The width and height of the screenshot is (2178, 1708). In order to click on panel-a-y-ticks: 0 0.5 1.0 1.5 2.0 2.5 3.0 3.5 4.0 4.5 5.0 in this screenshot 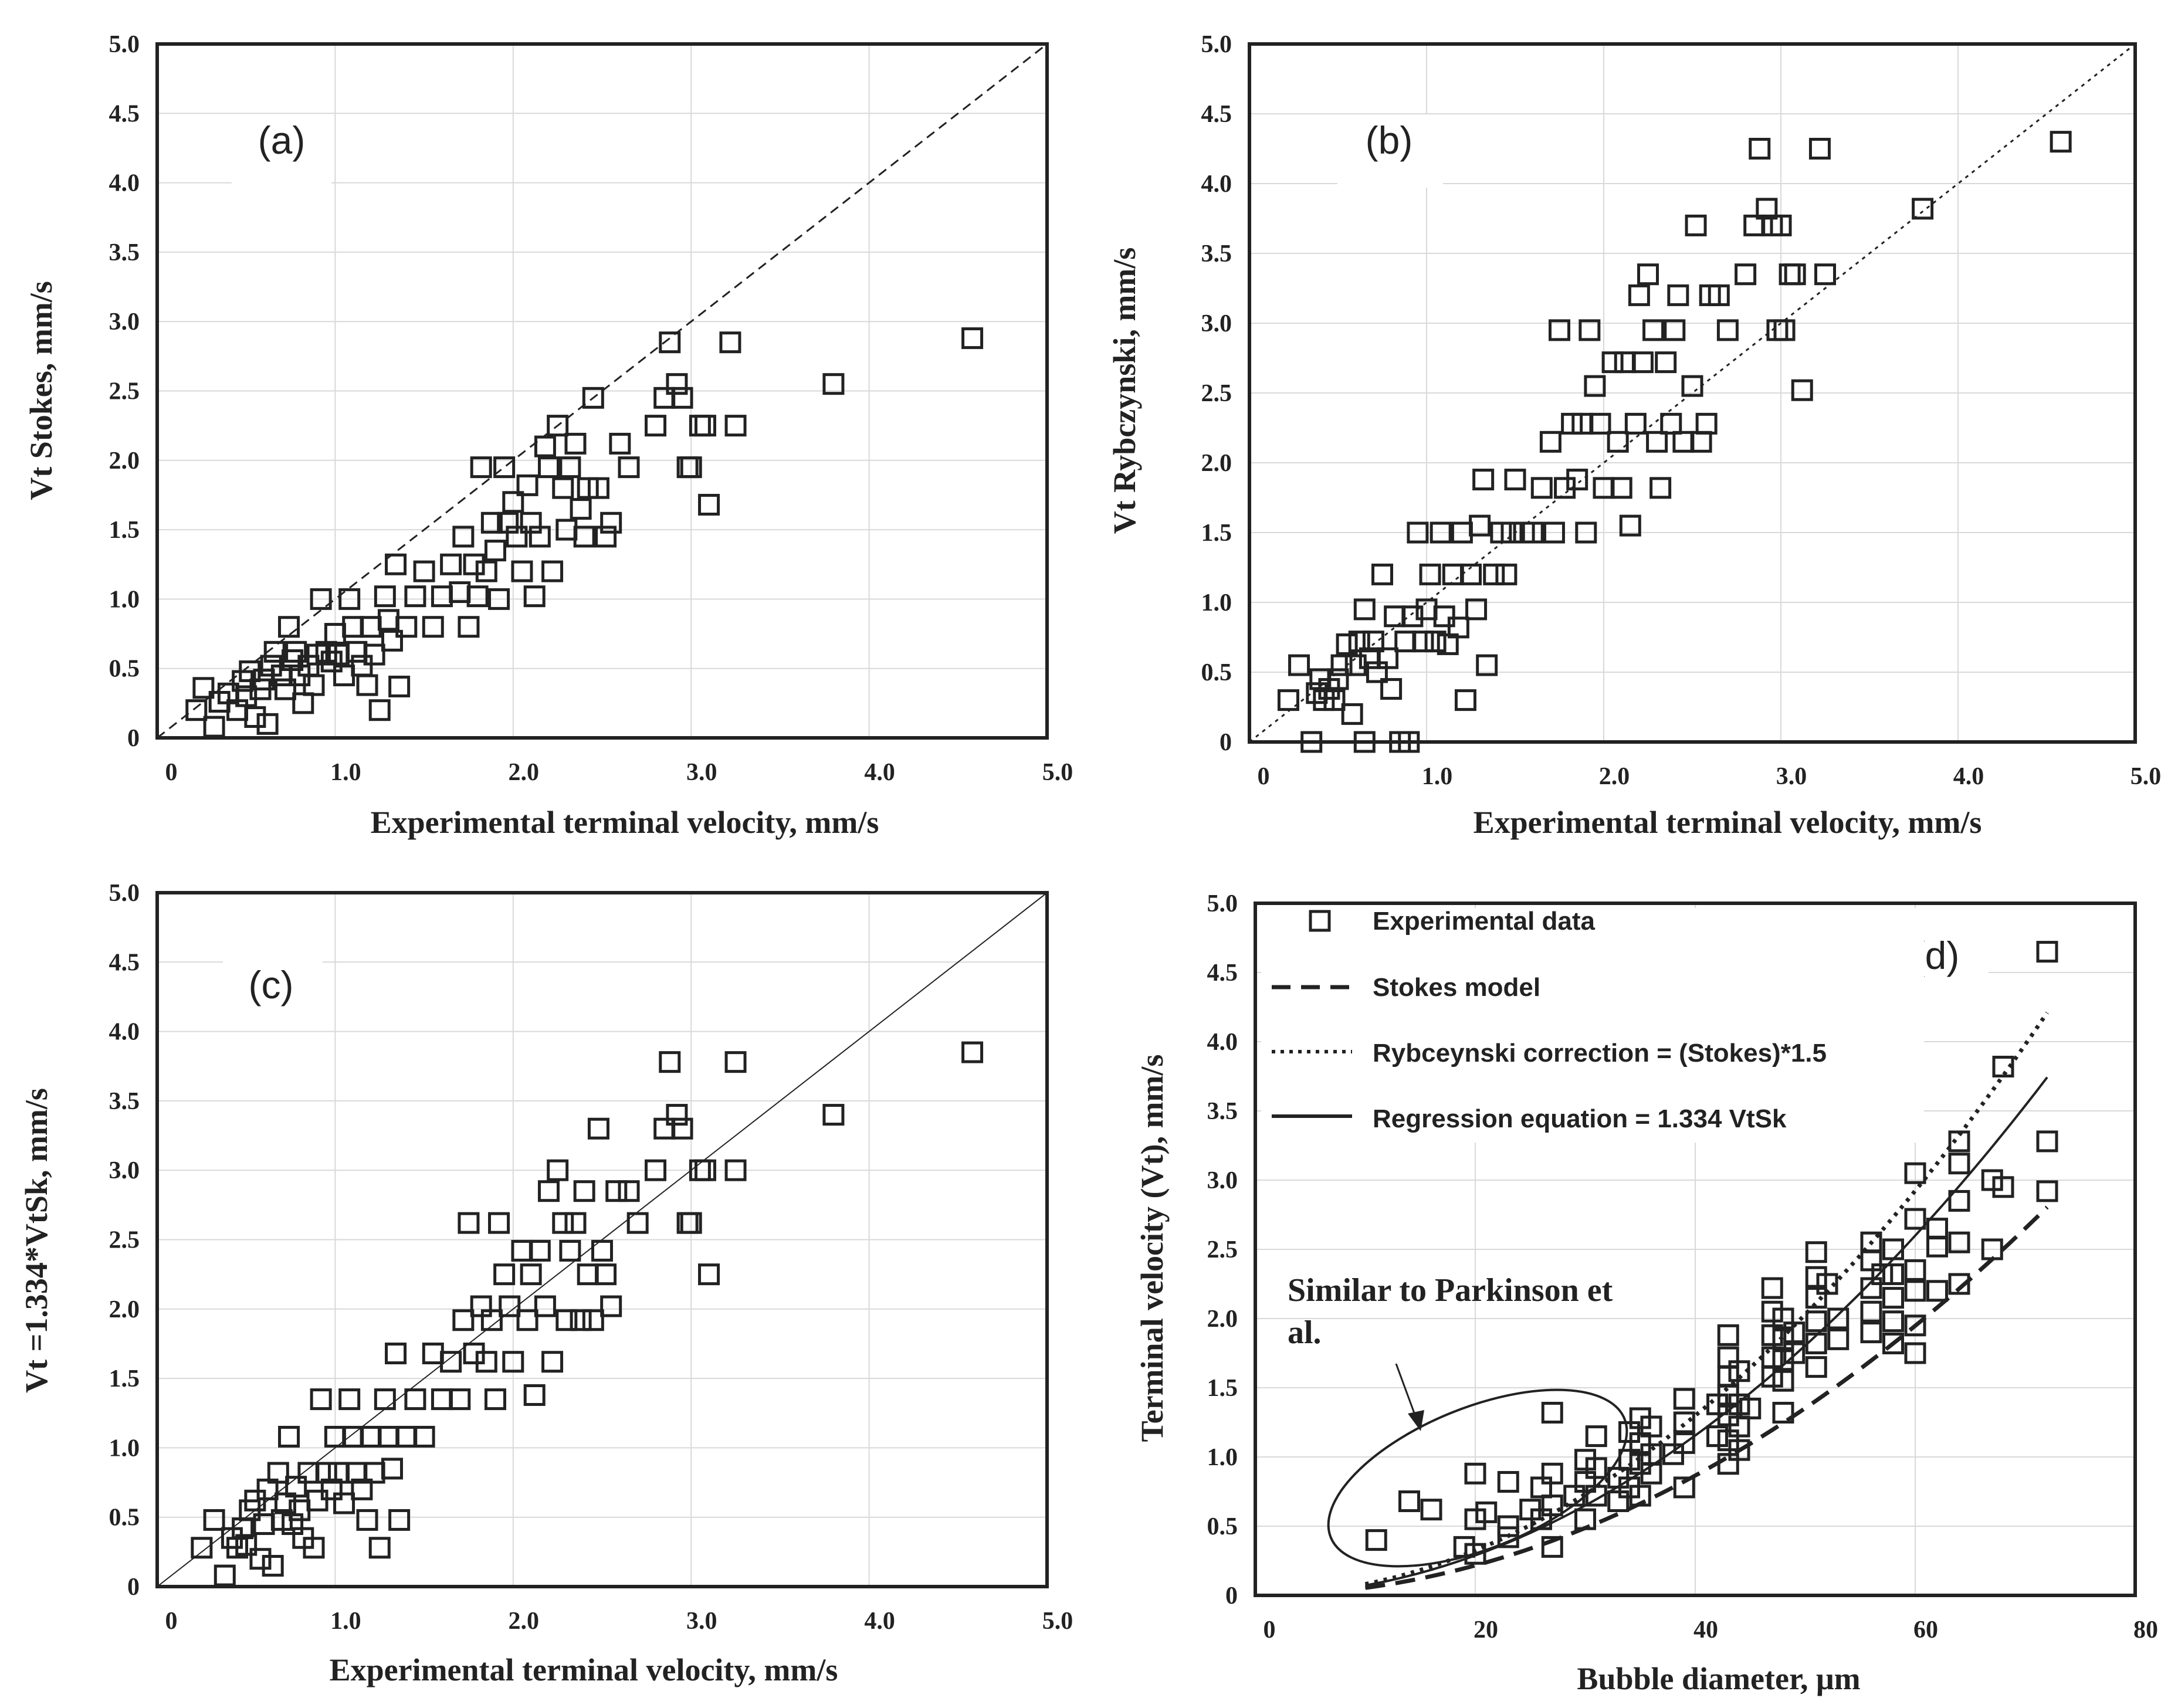, I will do `click(125, 391)`.